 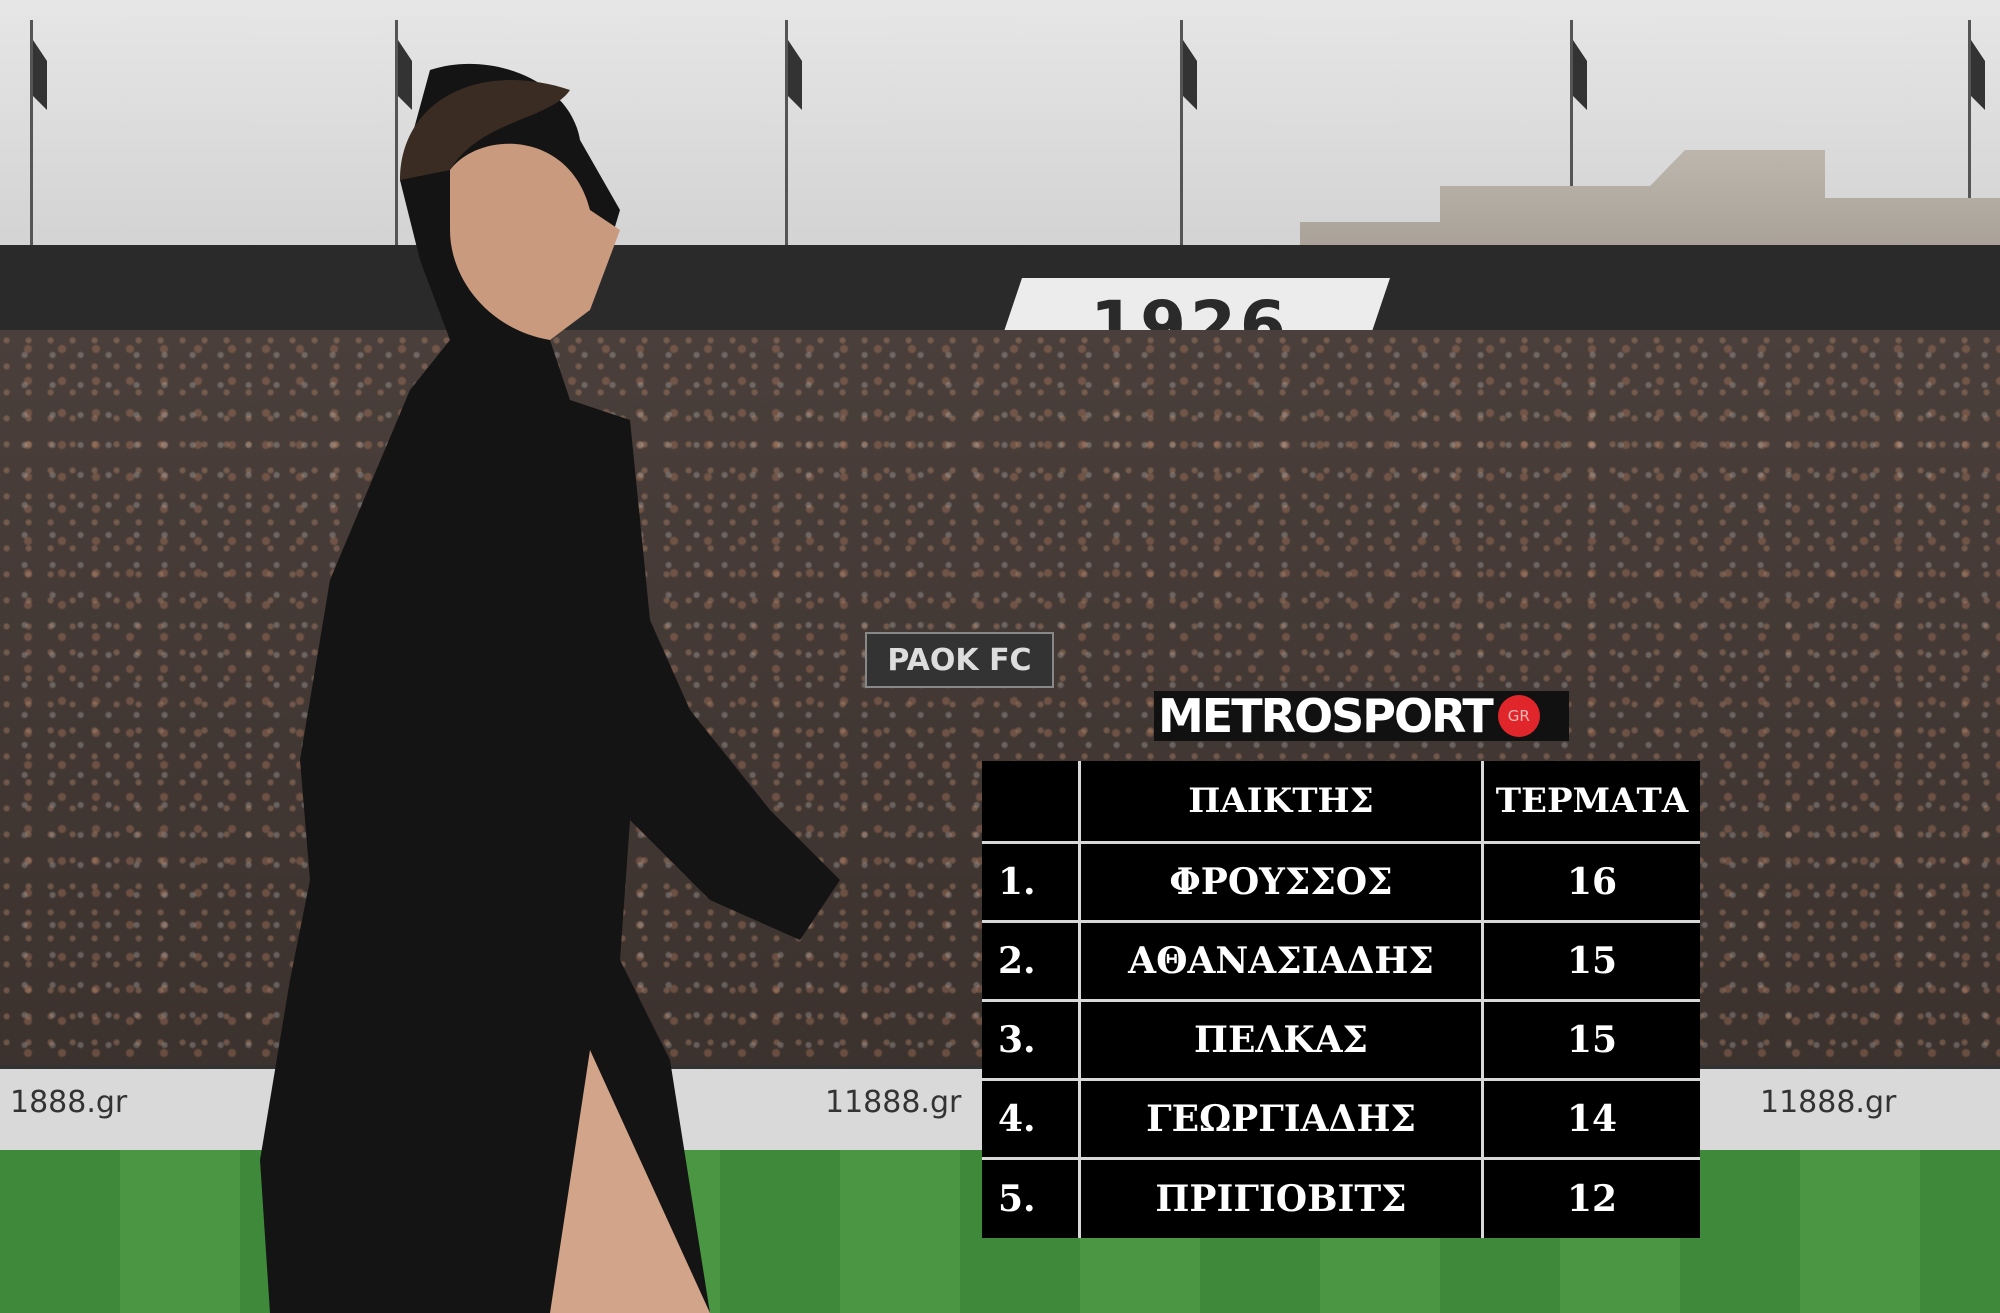 What do you see at coordinates (1590, 881) in the screenshot?
I see `goals-cell: 16` at bounding box center [1590, 881].